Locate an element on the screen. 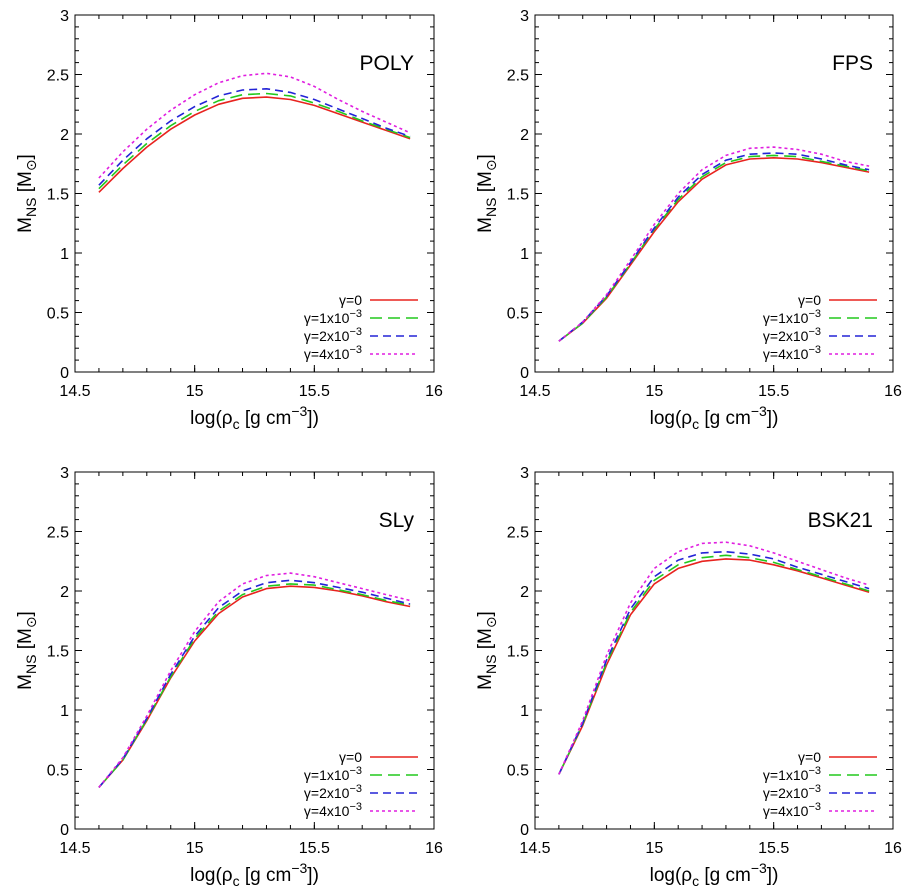 The width and height of the screenshot is (909, 891). panel-title: BSK21 is located at coordinates (840, 520).